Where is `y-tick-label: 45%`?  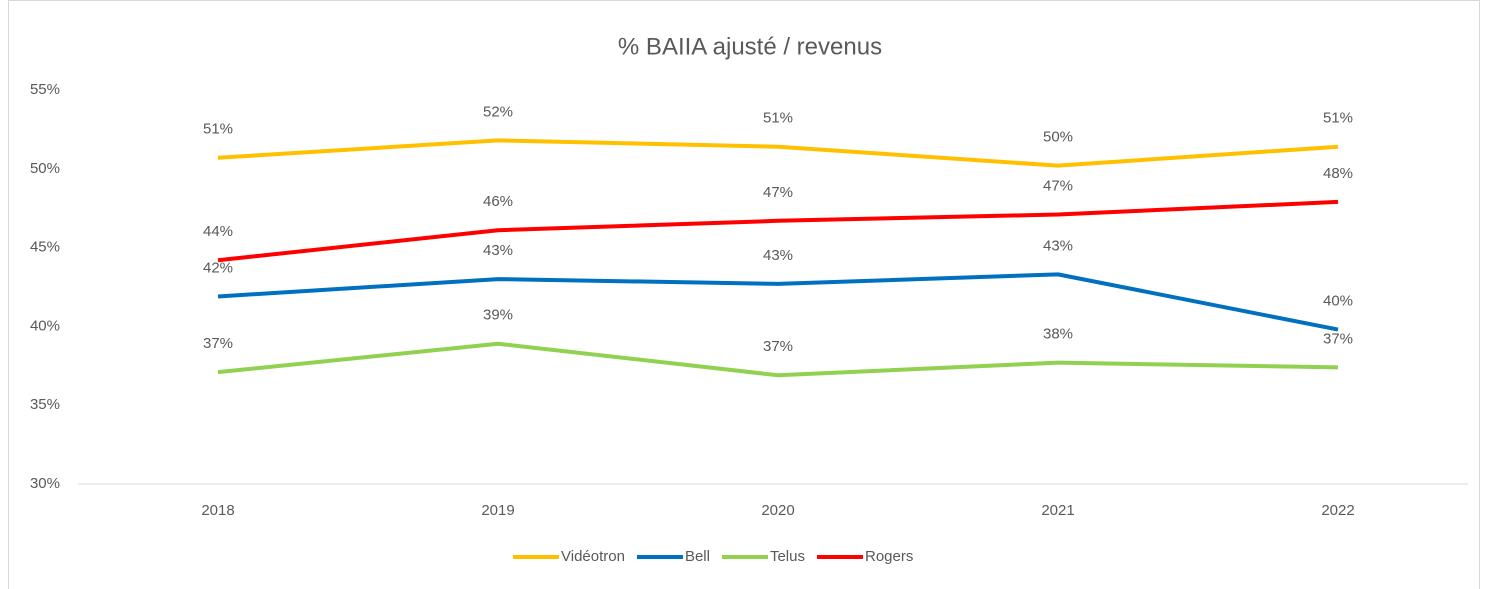 y-tick-label: 45% is located at coordinates (45, 247).